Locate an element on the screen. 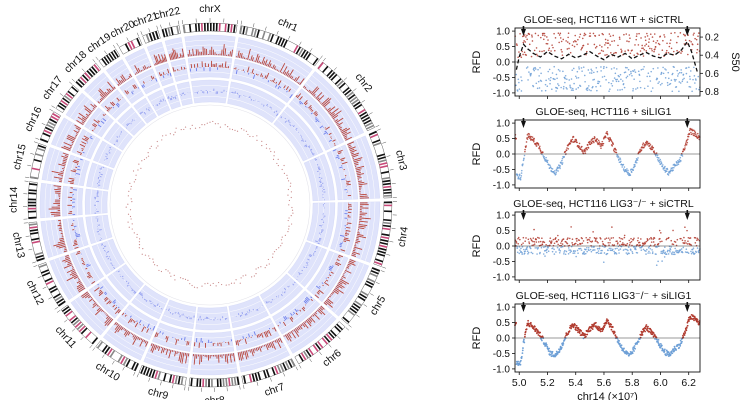 This screenshot has height=400, width=740. ideogram-tick is located at coordinates (185, 388).